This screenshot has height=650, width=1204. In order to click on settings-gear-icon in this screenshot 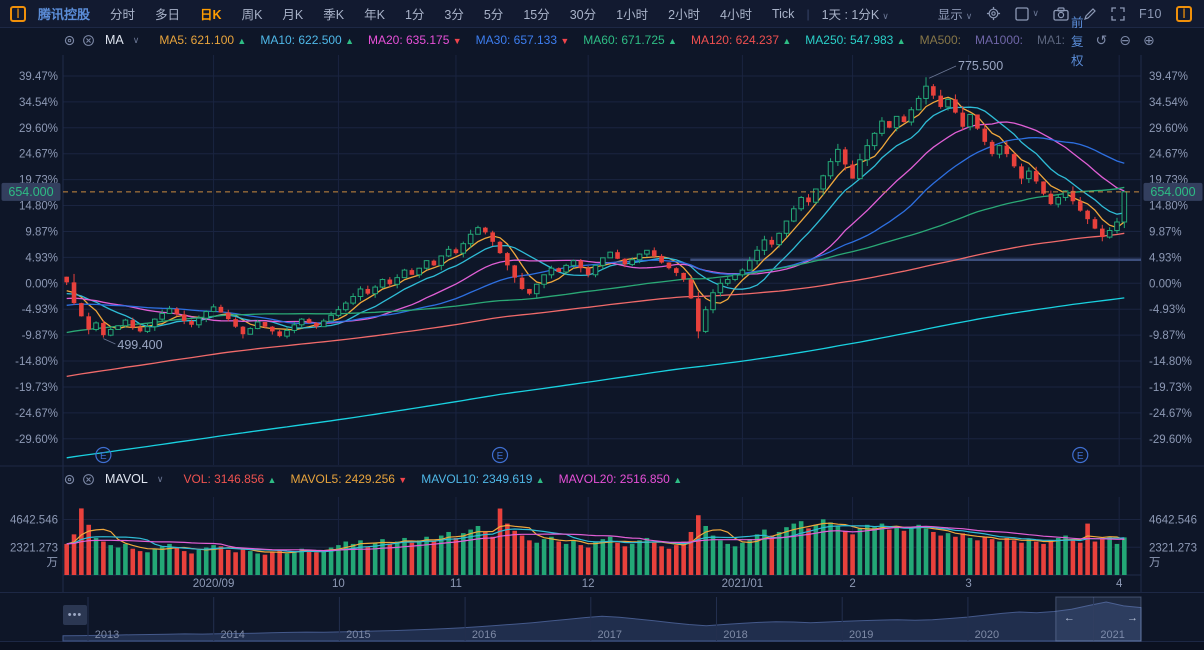, I will do `click(993, 13)`.